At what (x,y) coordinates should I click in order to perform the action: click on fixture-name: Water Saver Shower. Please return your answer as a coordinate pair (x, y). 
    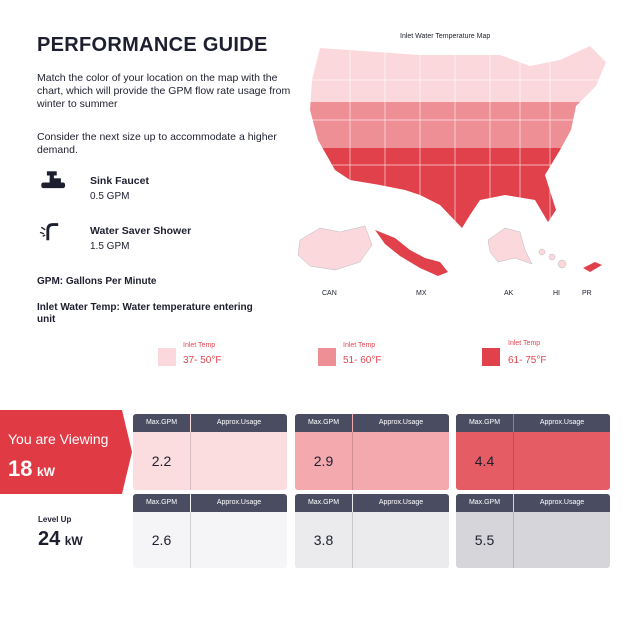
    Looking at the image, I should click on (141, 231).